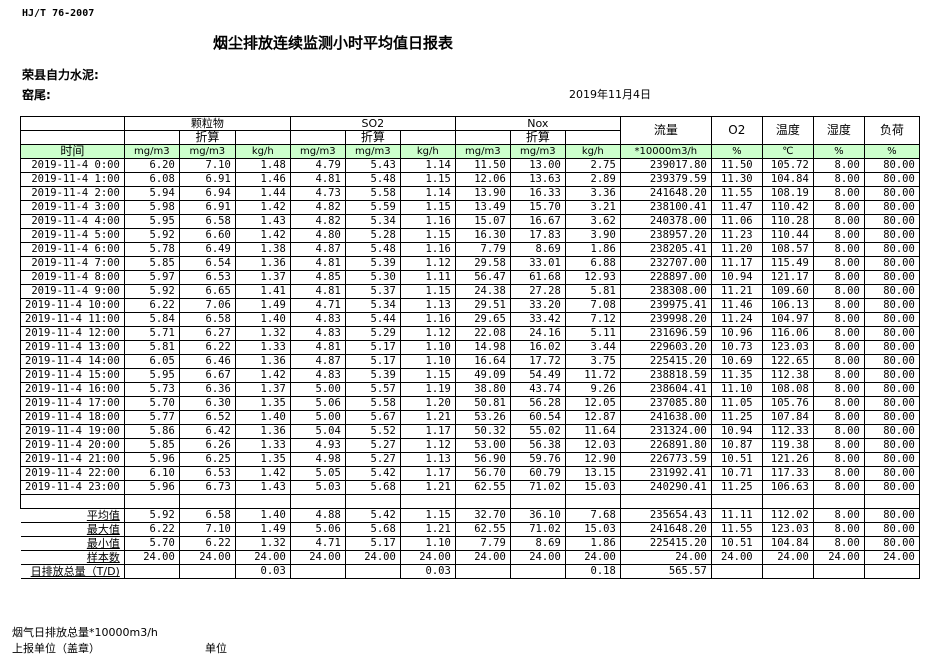  I want to click on value-cell: 6.25, so click(207, 459).